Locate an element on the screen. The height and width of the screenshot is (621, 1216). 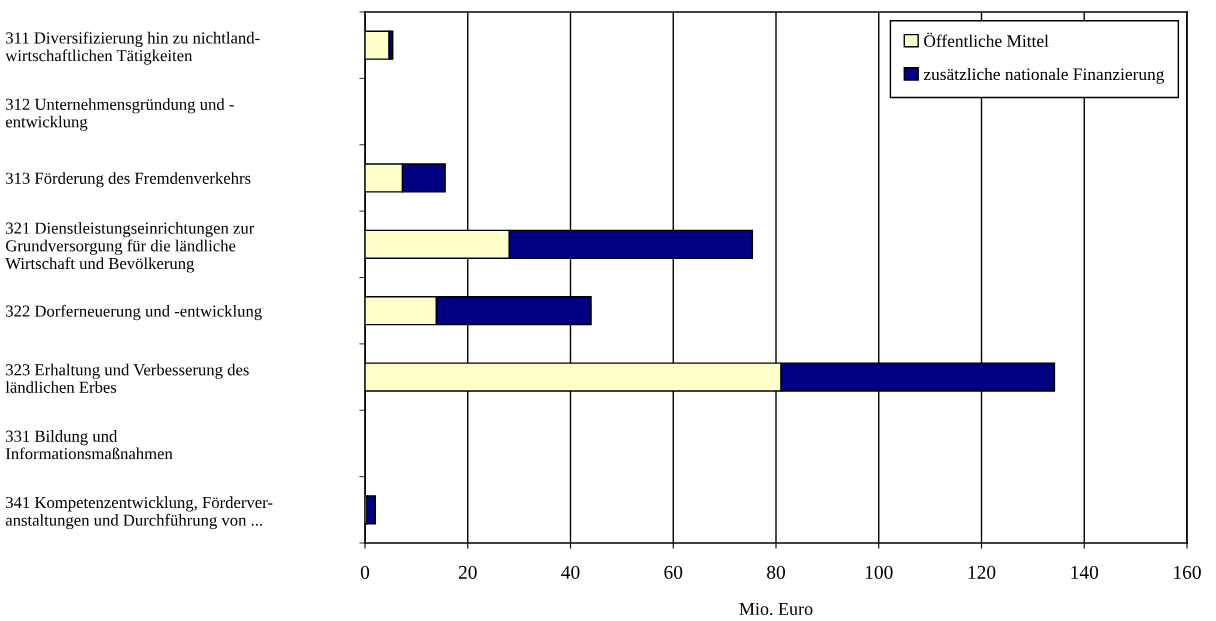
x-tick-label: 160 is located at coordinates (1187, 572).